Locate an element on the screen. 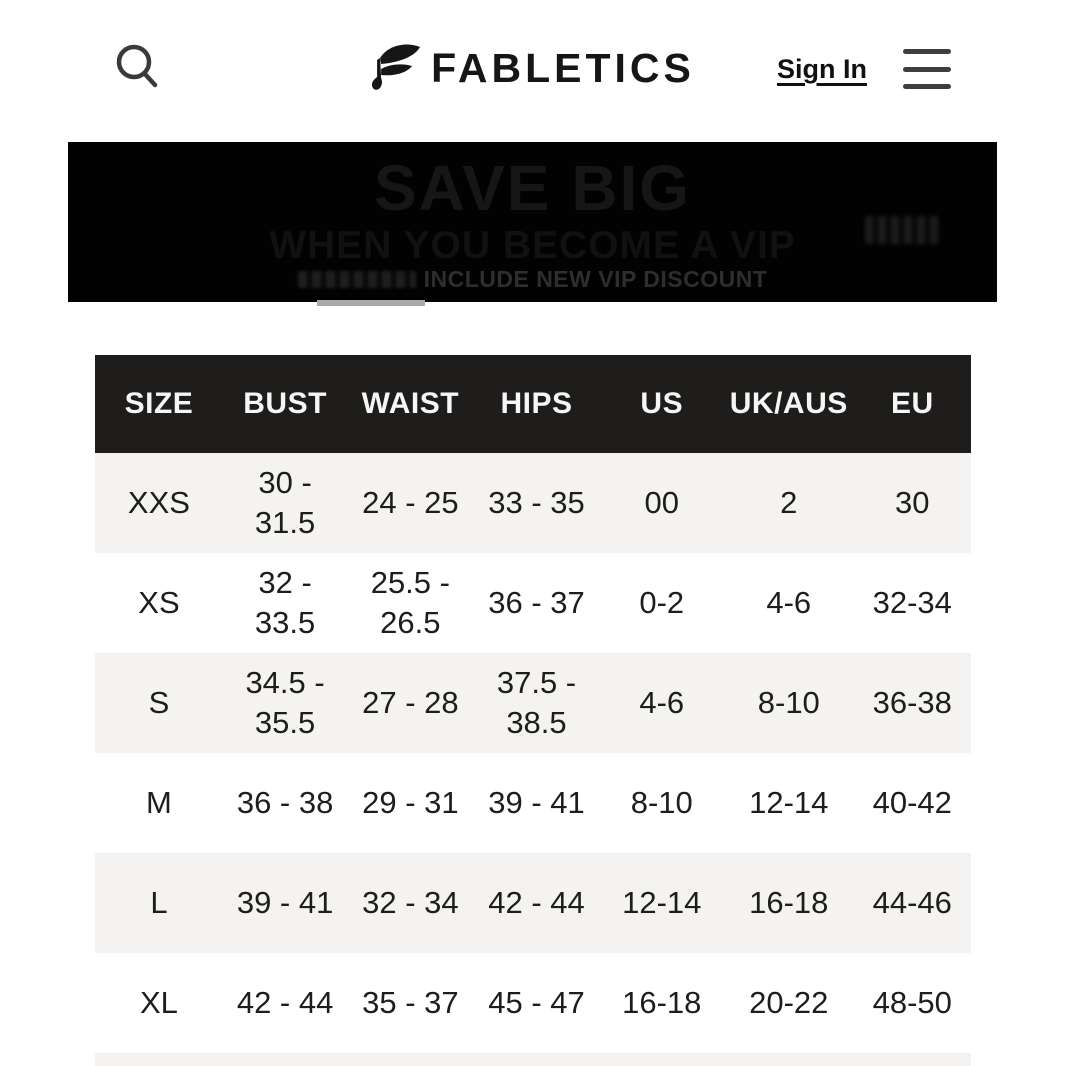 This screenshot has height=1066, width=1066. cell-ukaus: 20-22 is located at coordinates (789, 1002).